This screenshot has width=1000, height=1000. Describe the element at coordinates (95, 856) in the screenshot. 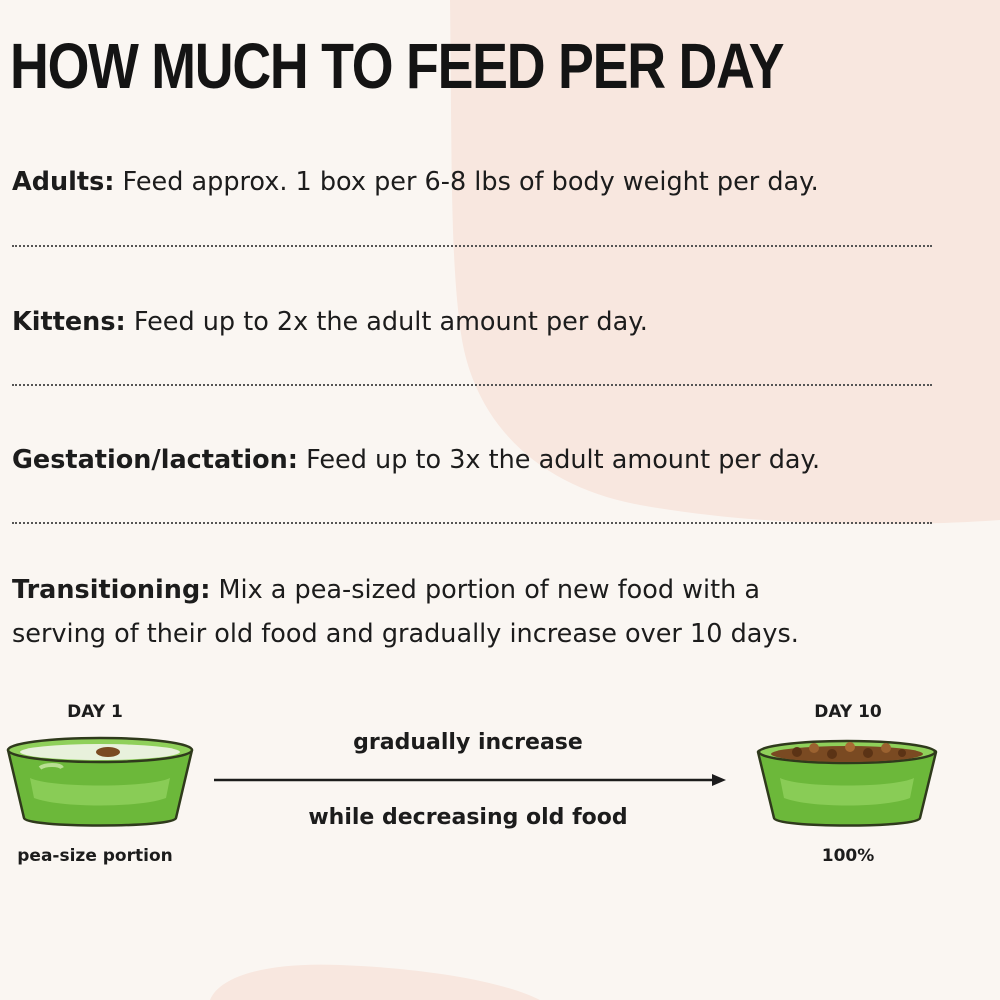

I see `day-1-caption: pea-size portion` at that location.